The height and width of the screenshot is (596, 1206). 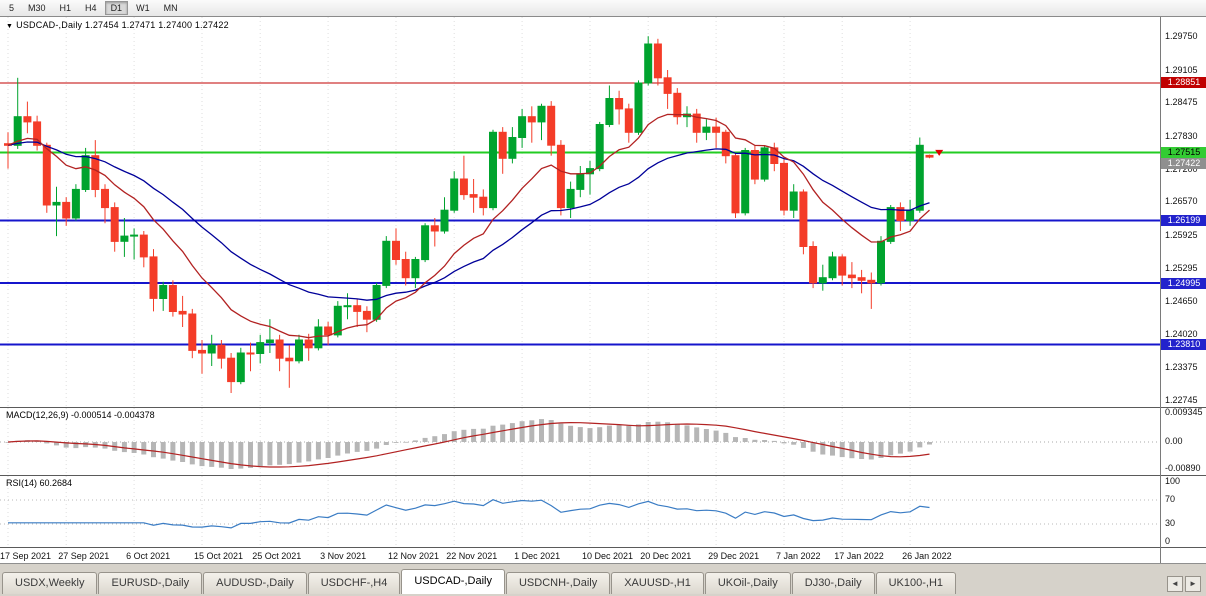 I want to click on price-axis-label: 0.009345, so click(x=1184, y=412).